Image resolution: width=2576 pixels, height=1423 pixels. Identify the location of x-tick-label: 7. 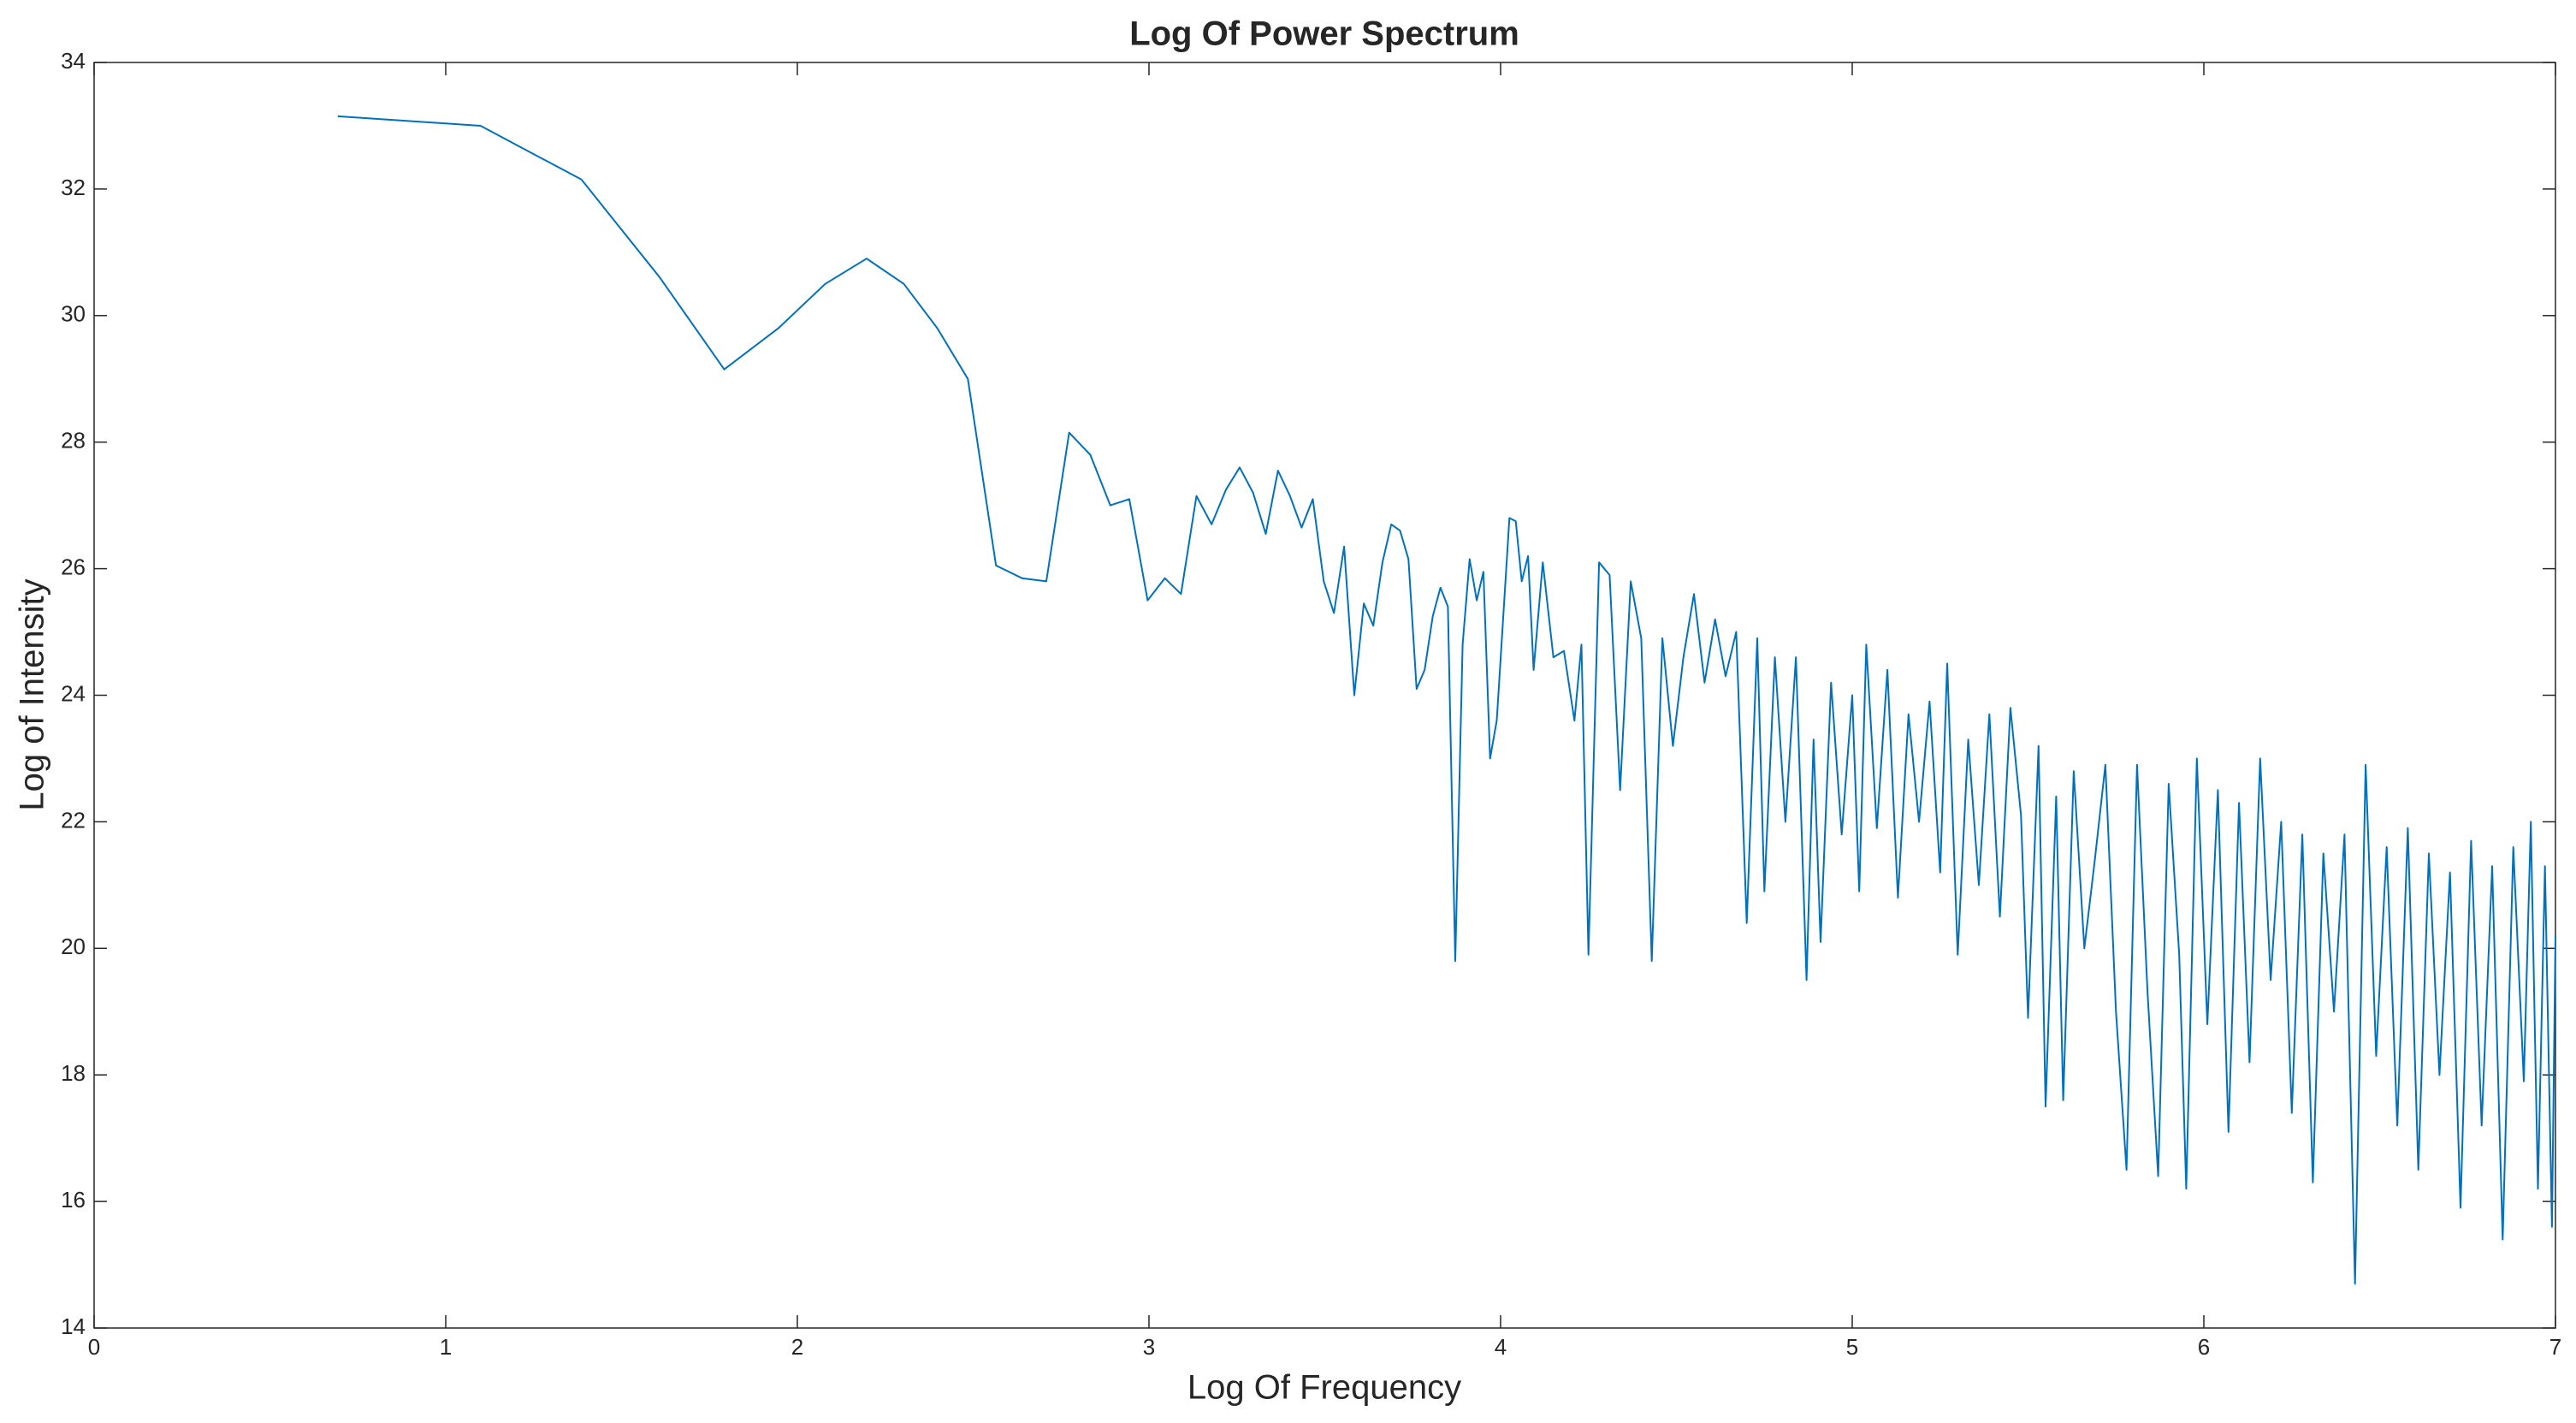
(2555, 1347).